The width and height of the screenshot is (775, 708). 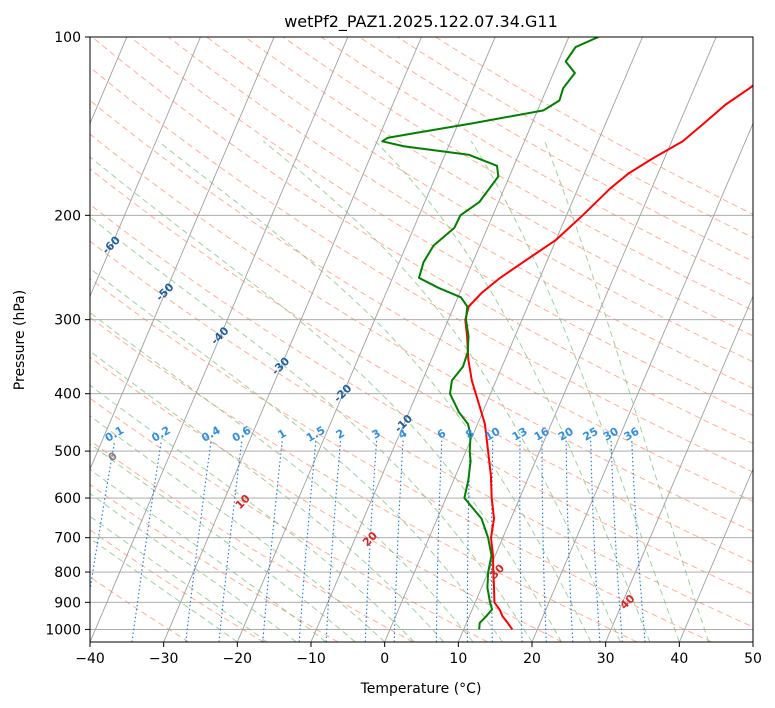 I want to click on y-tick-label: 100, so click(x=67, y=38).